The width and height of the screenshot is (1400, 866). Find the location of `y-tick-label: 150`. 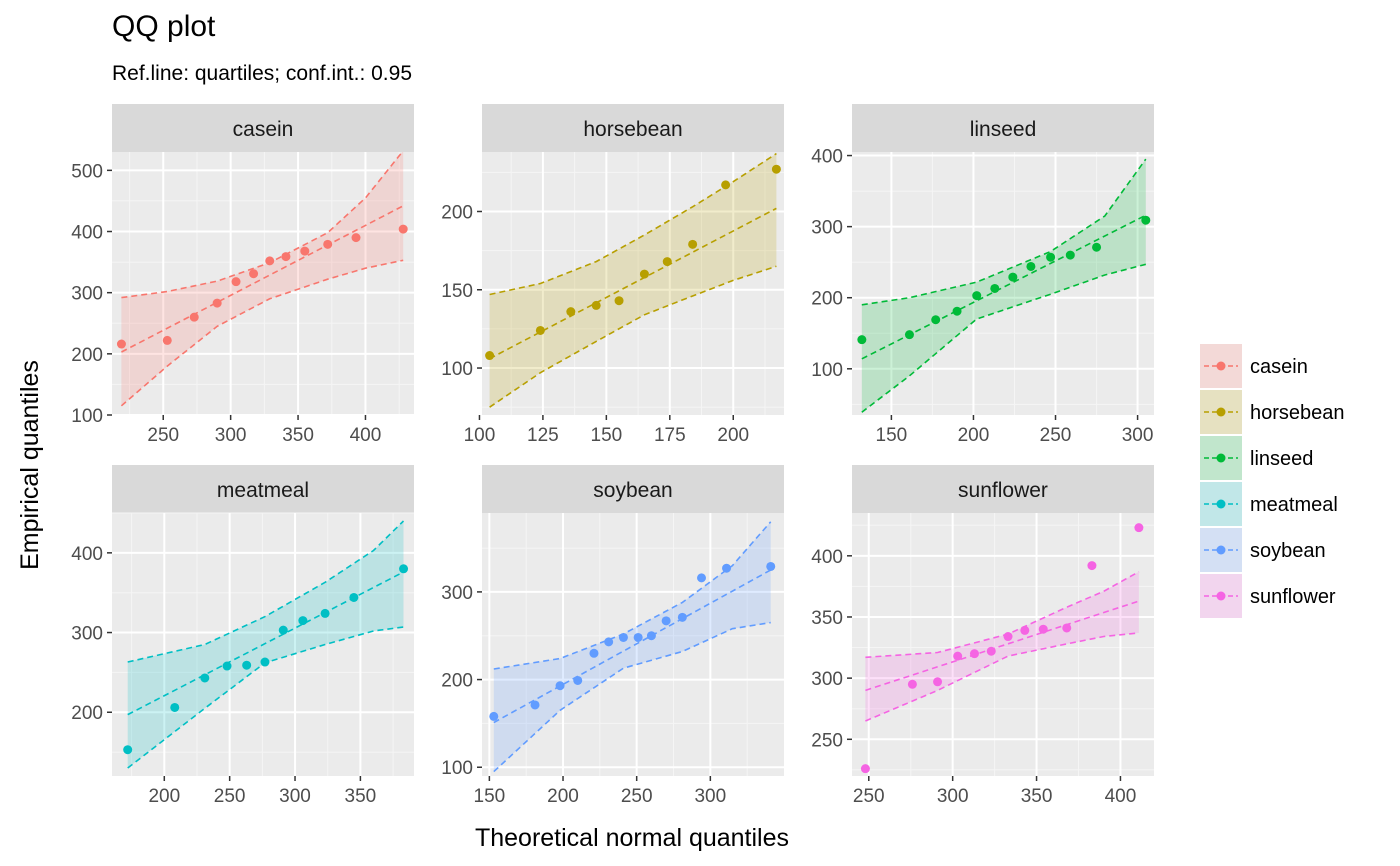

y-tick-label: 150 is located at coordinates (457, 291).